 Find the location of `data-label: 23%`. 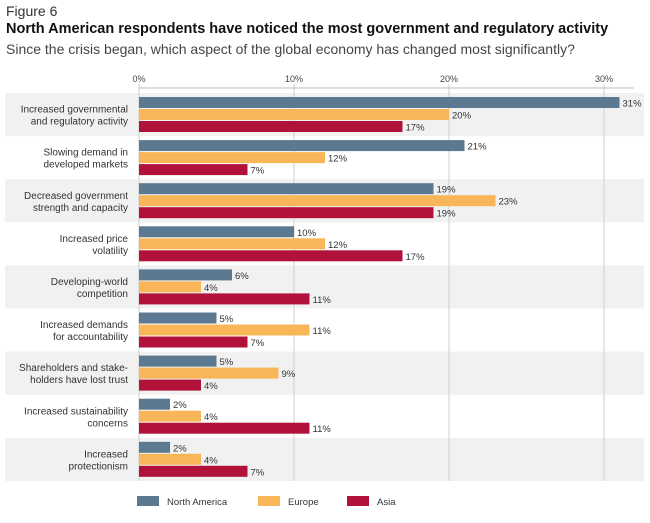

data-label: 23% is located at coordinates (509, 202).